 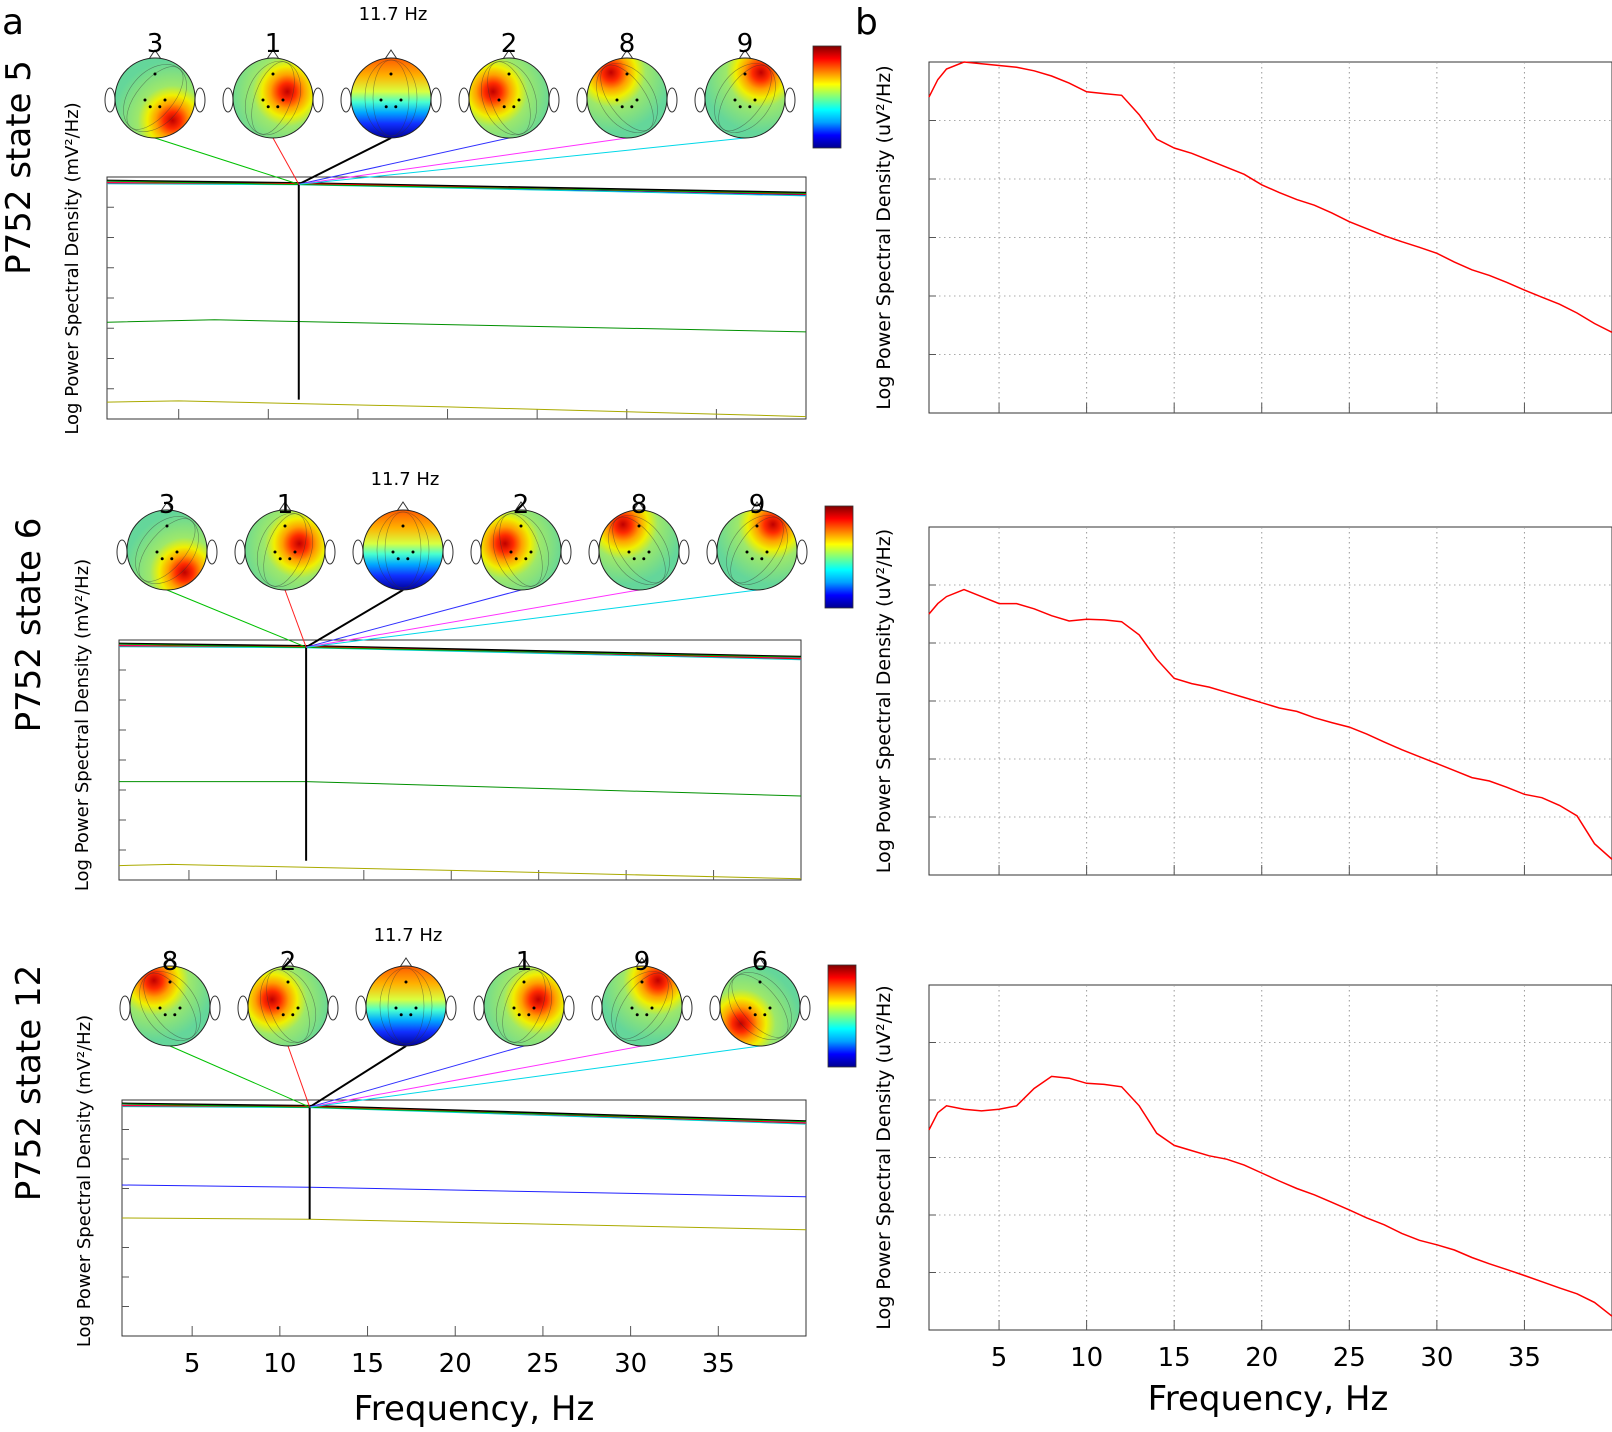 I want to click on component-label: 8, so click(x=170, y=962).